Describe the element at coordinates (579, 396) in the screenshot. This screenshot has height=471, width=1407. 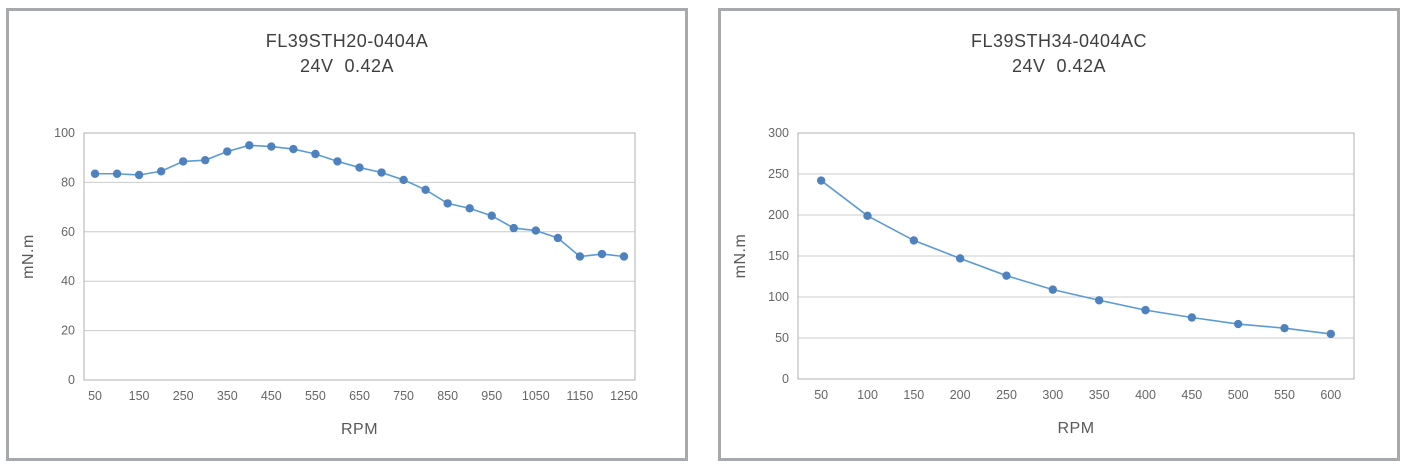
I see `x-tick-label: 1150` at that location.